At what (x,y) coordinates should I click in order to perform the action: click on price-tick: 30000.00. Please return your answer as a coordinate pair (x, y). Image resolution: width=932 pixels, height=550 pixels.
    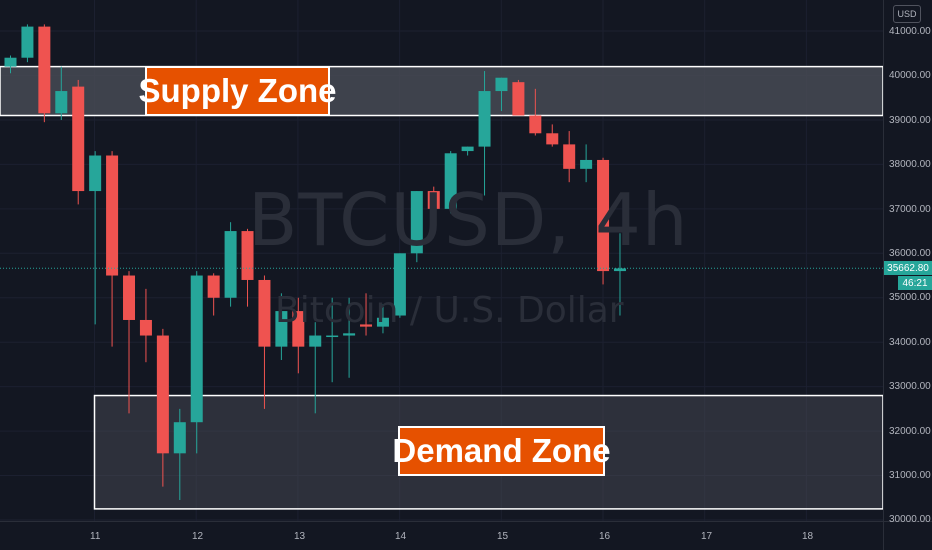
    Looking at the image, I should click on (910, 519).